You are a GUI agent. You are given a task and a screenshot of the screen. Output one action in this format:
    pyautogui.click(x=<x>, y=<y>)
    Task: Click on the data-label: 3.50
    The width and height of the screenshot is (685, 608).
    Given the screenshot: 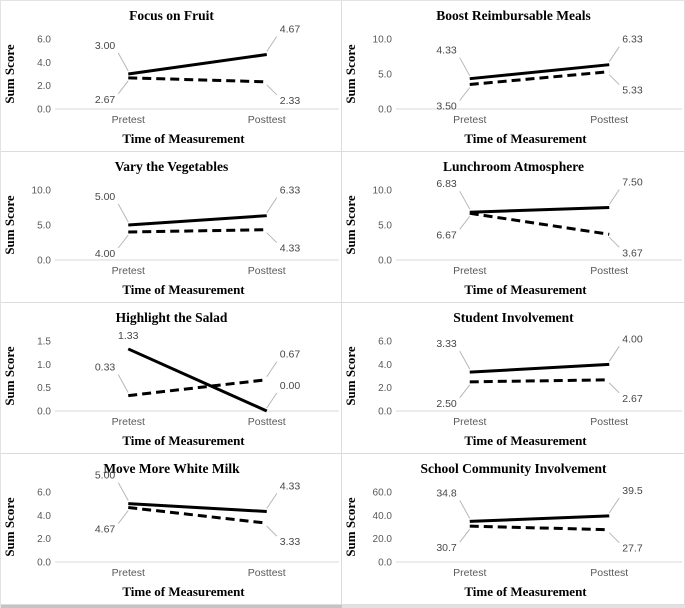 What is the action you would take?
    pyautogui.click(x=446, y=107)
    